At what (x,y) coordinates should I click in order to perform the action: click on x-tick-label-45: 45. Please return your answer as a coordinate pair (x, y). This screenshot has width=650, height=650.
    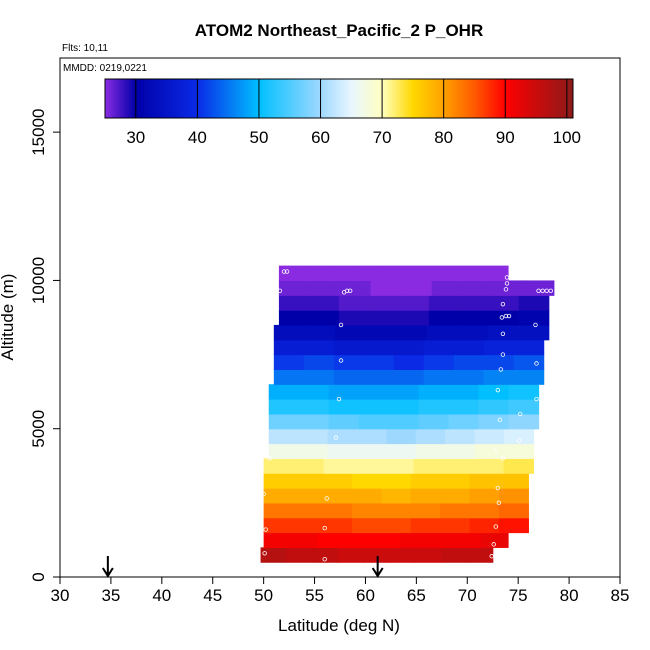
    Looking at the image, I should click on (212, 595).